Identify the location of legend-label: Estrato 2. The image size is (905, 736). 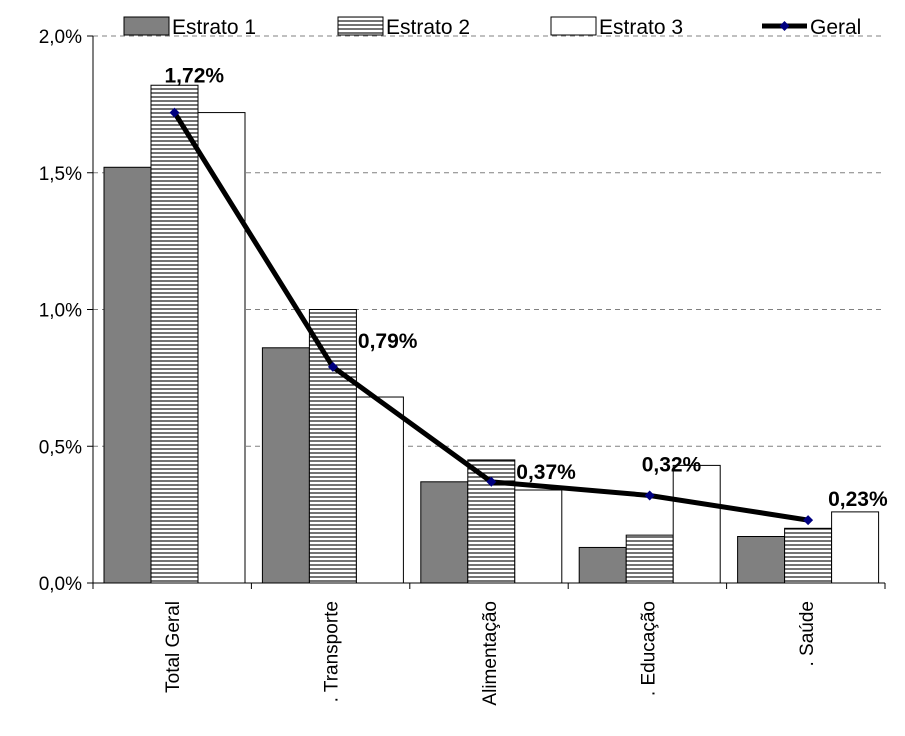
(428, 27).